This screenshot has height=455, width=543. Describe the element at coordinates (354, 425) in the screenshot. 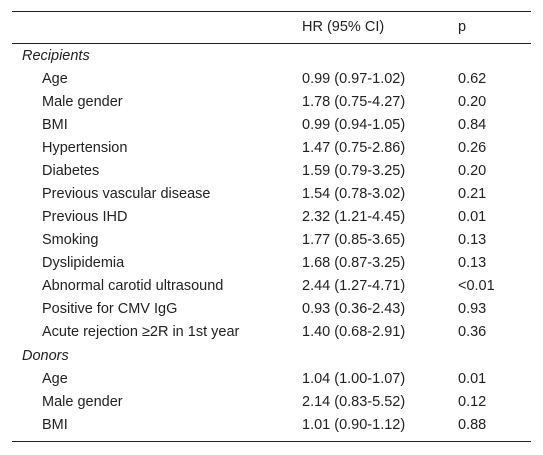

I see `row-hr: 1.01 (0.90-1.12)` at that location.